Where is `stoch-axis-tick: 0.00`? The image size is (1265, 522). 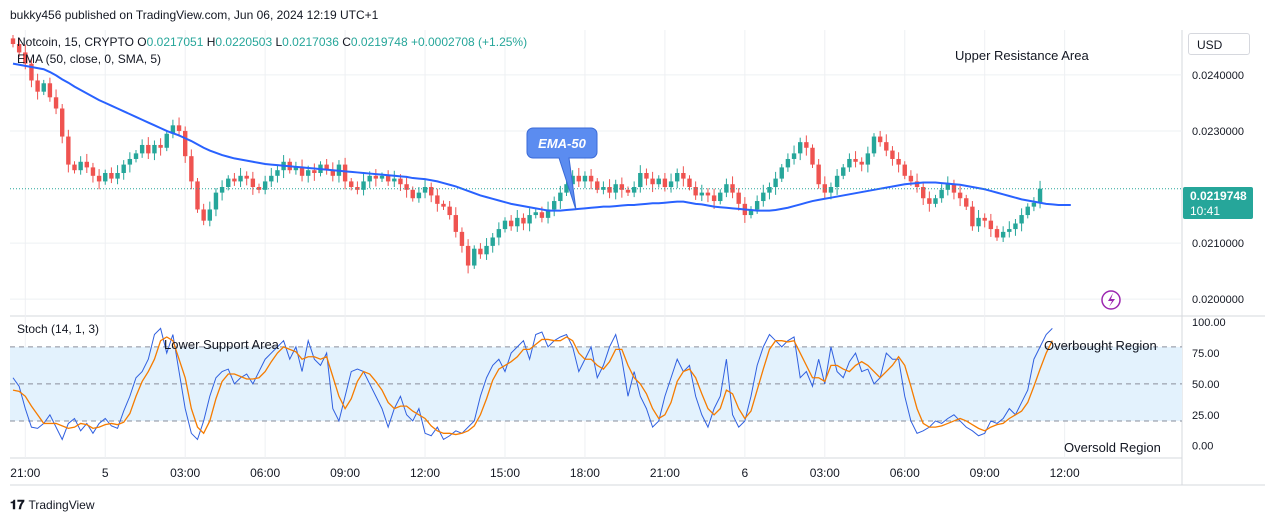
stoch-axis-tick: 0.00 is located at coordinates (1202, 447).